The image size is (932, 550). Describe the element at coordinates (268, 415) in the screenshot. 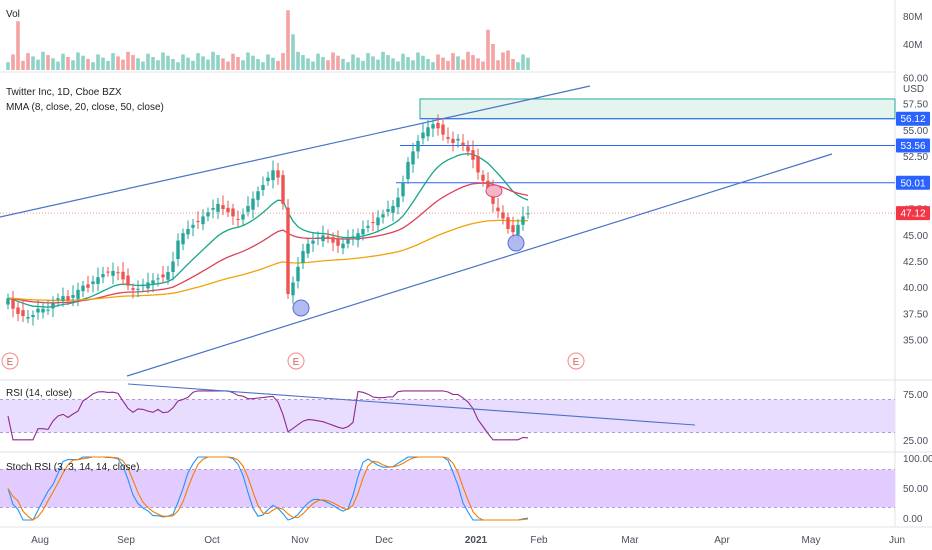

I see `rsi-series-line` at that location.